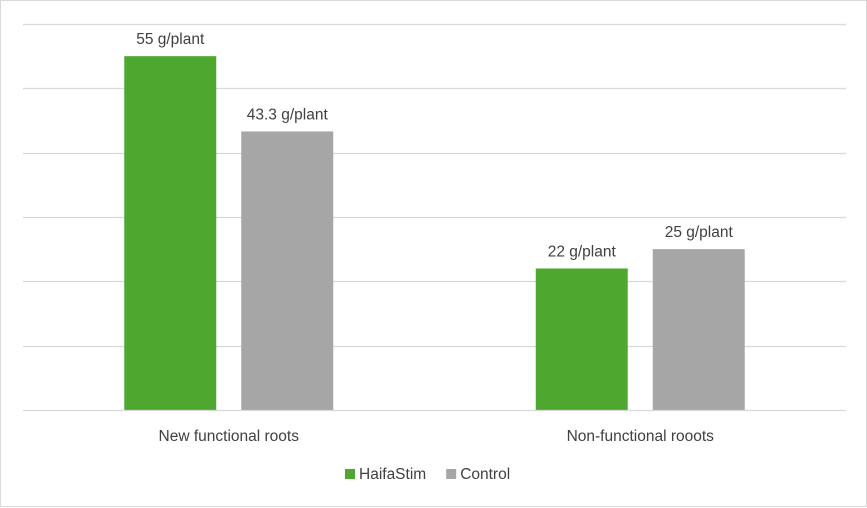 The width and height of the screenshot is (867, 508). I want to click on legend: HaifaStim Control, so click(427, 474).